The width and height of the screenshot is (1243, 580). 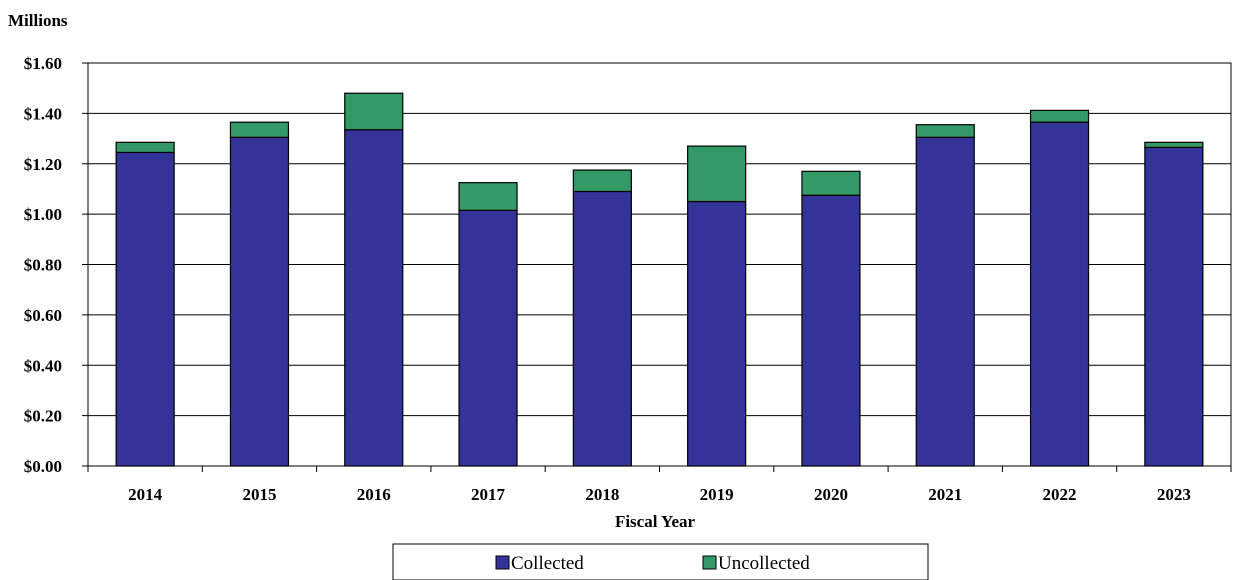 I want to click on x-tick-label: 2020, so click(x=831, y=494).